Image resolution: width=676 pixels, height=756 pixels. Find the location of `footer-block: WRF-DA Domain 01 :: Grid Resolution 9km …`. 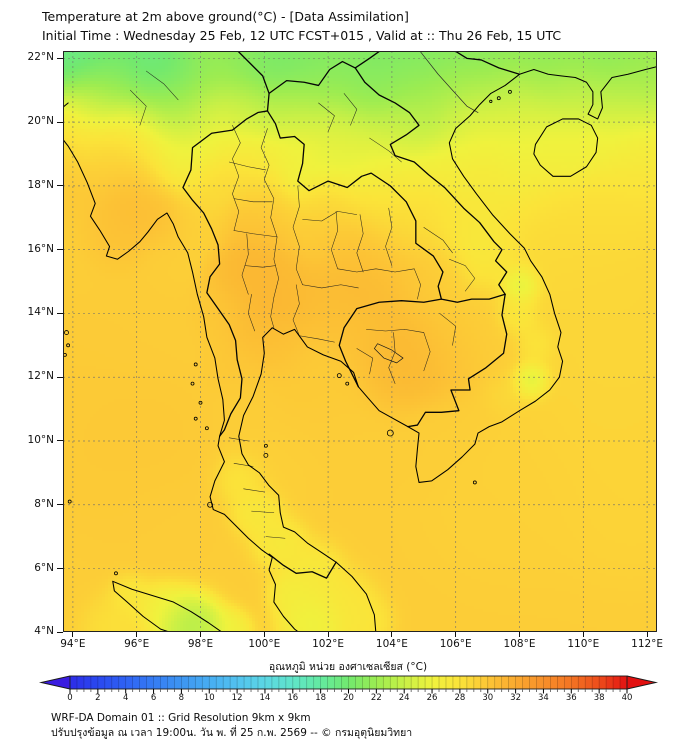

footer-block: WRF-DA Domain 01 :: Grid Resolution 9km … is located at coordinates (231, 726).